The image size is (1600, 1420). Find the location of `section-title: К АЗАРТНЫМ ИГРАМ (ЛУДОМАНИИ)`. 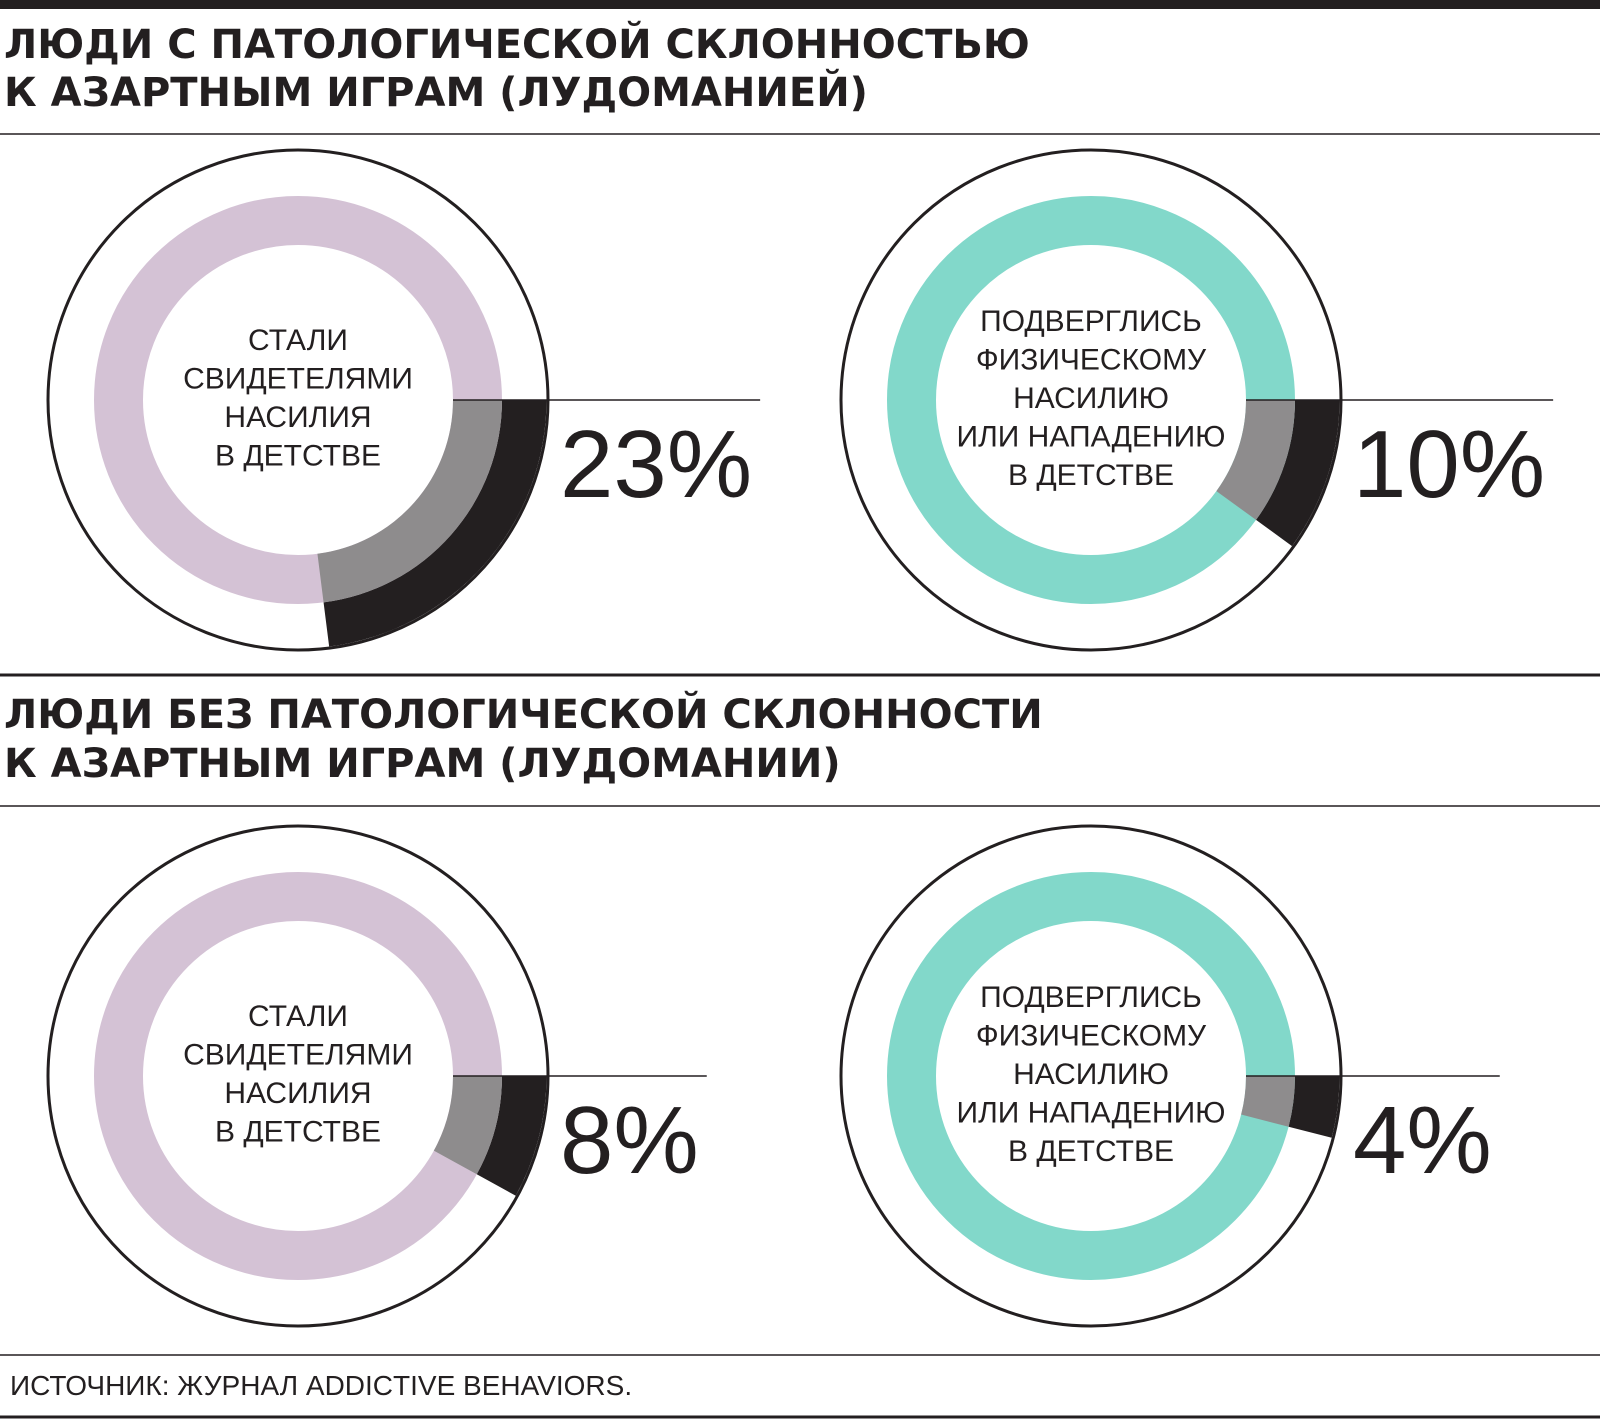

section-title: К АЗАРТНЫМ ИГРАМ (ЛУДОМАНИИ) is located at coordinates (422, 764).